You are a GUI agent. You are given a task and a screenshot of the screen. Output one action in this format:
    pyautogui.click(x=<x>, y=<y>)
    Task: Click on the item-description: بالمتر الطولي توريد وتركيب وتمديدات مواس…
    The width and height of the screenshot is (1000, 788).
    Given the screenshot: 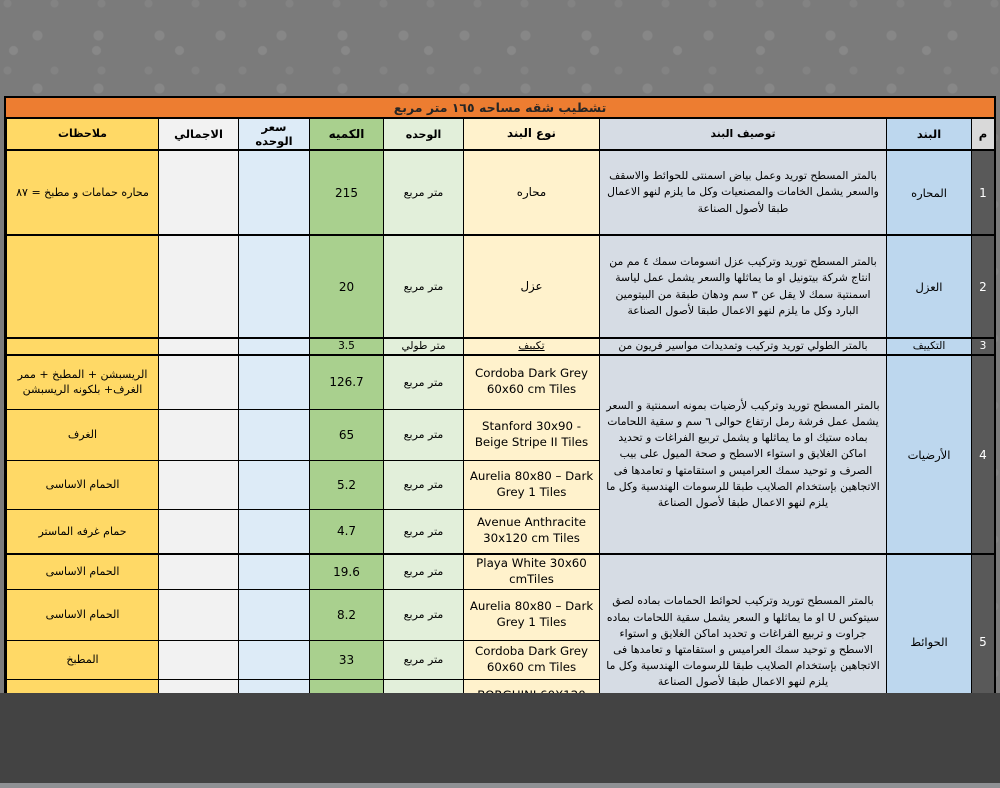 What is the action you would take?
    pyautogui.click(x=743, y=346)
    